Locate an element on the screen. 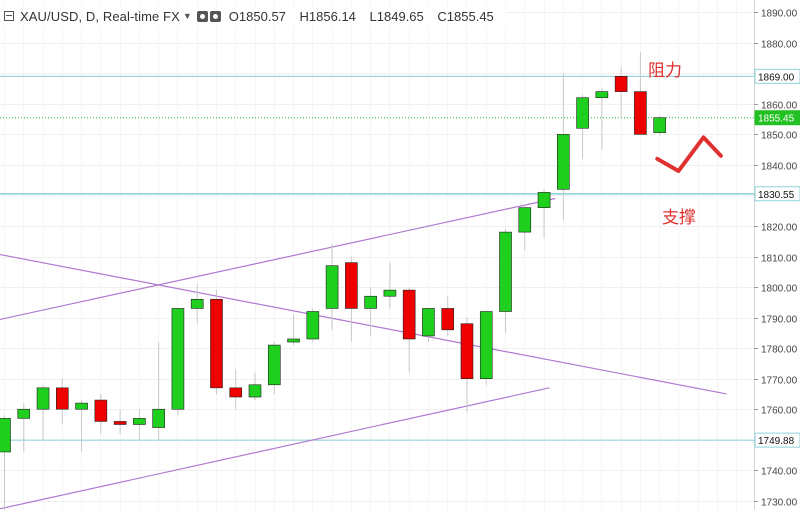 The image size is (800, 510). axis-tick-label: 1840.00 is located at coordinates (779, 167).